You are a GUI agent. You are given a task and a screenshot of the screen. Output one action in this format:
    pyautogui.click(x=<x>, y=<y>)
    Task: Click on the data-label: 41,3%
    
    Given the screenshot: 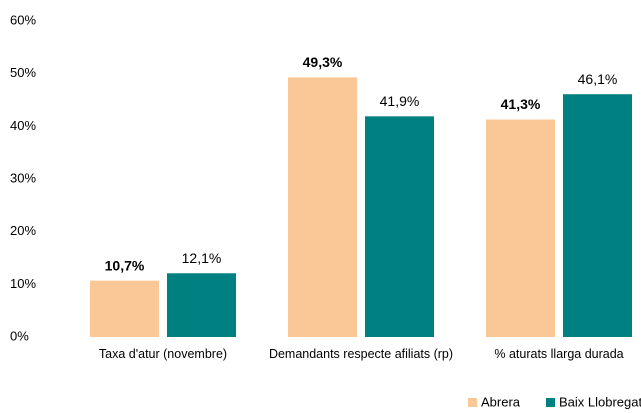 What is the action you would take?
    pyautogui.click(x=521, y=104)
    